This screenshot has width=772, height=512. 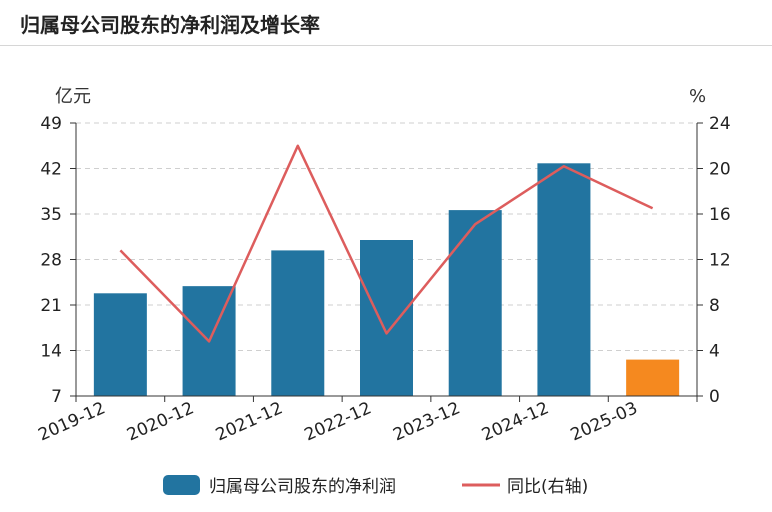 What do you see at coordinates (720, 261) in the screenshot?
I see `right-tick-label: 12` at bounding box center [720, 261].